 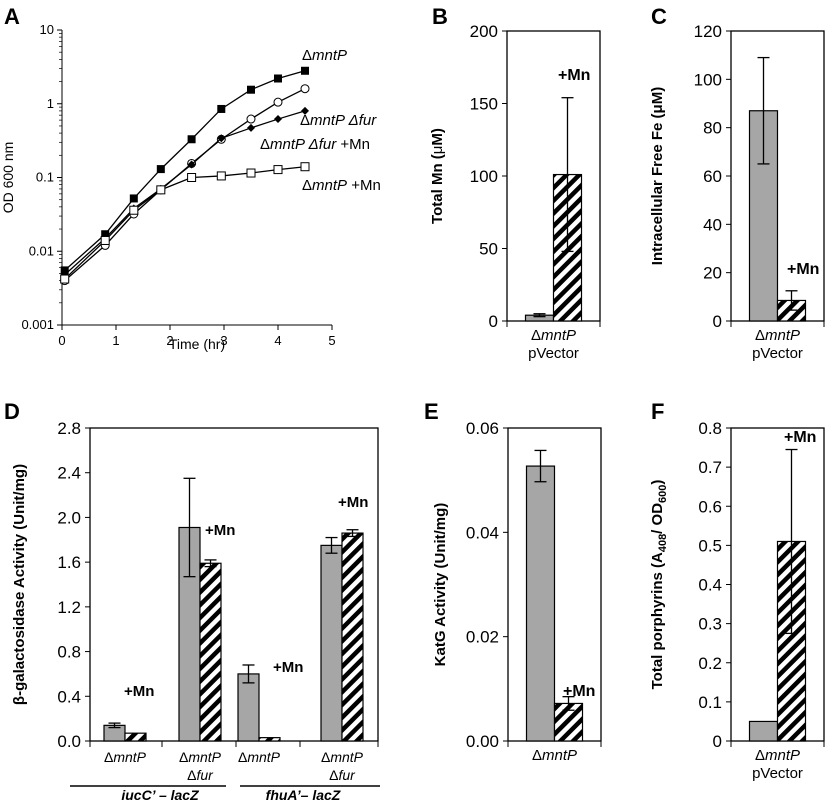 What do you see at coordinates (482, 637) in the screenshot?
I see `y-tick-label: 0.02` at bounding box center [482, 637].